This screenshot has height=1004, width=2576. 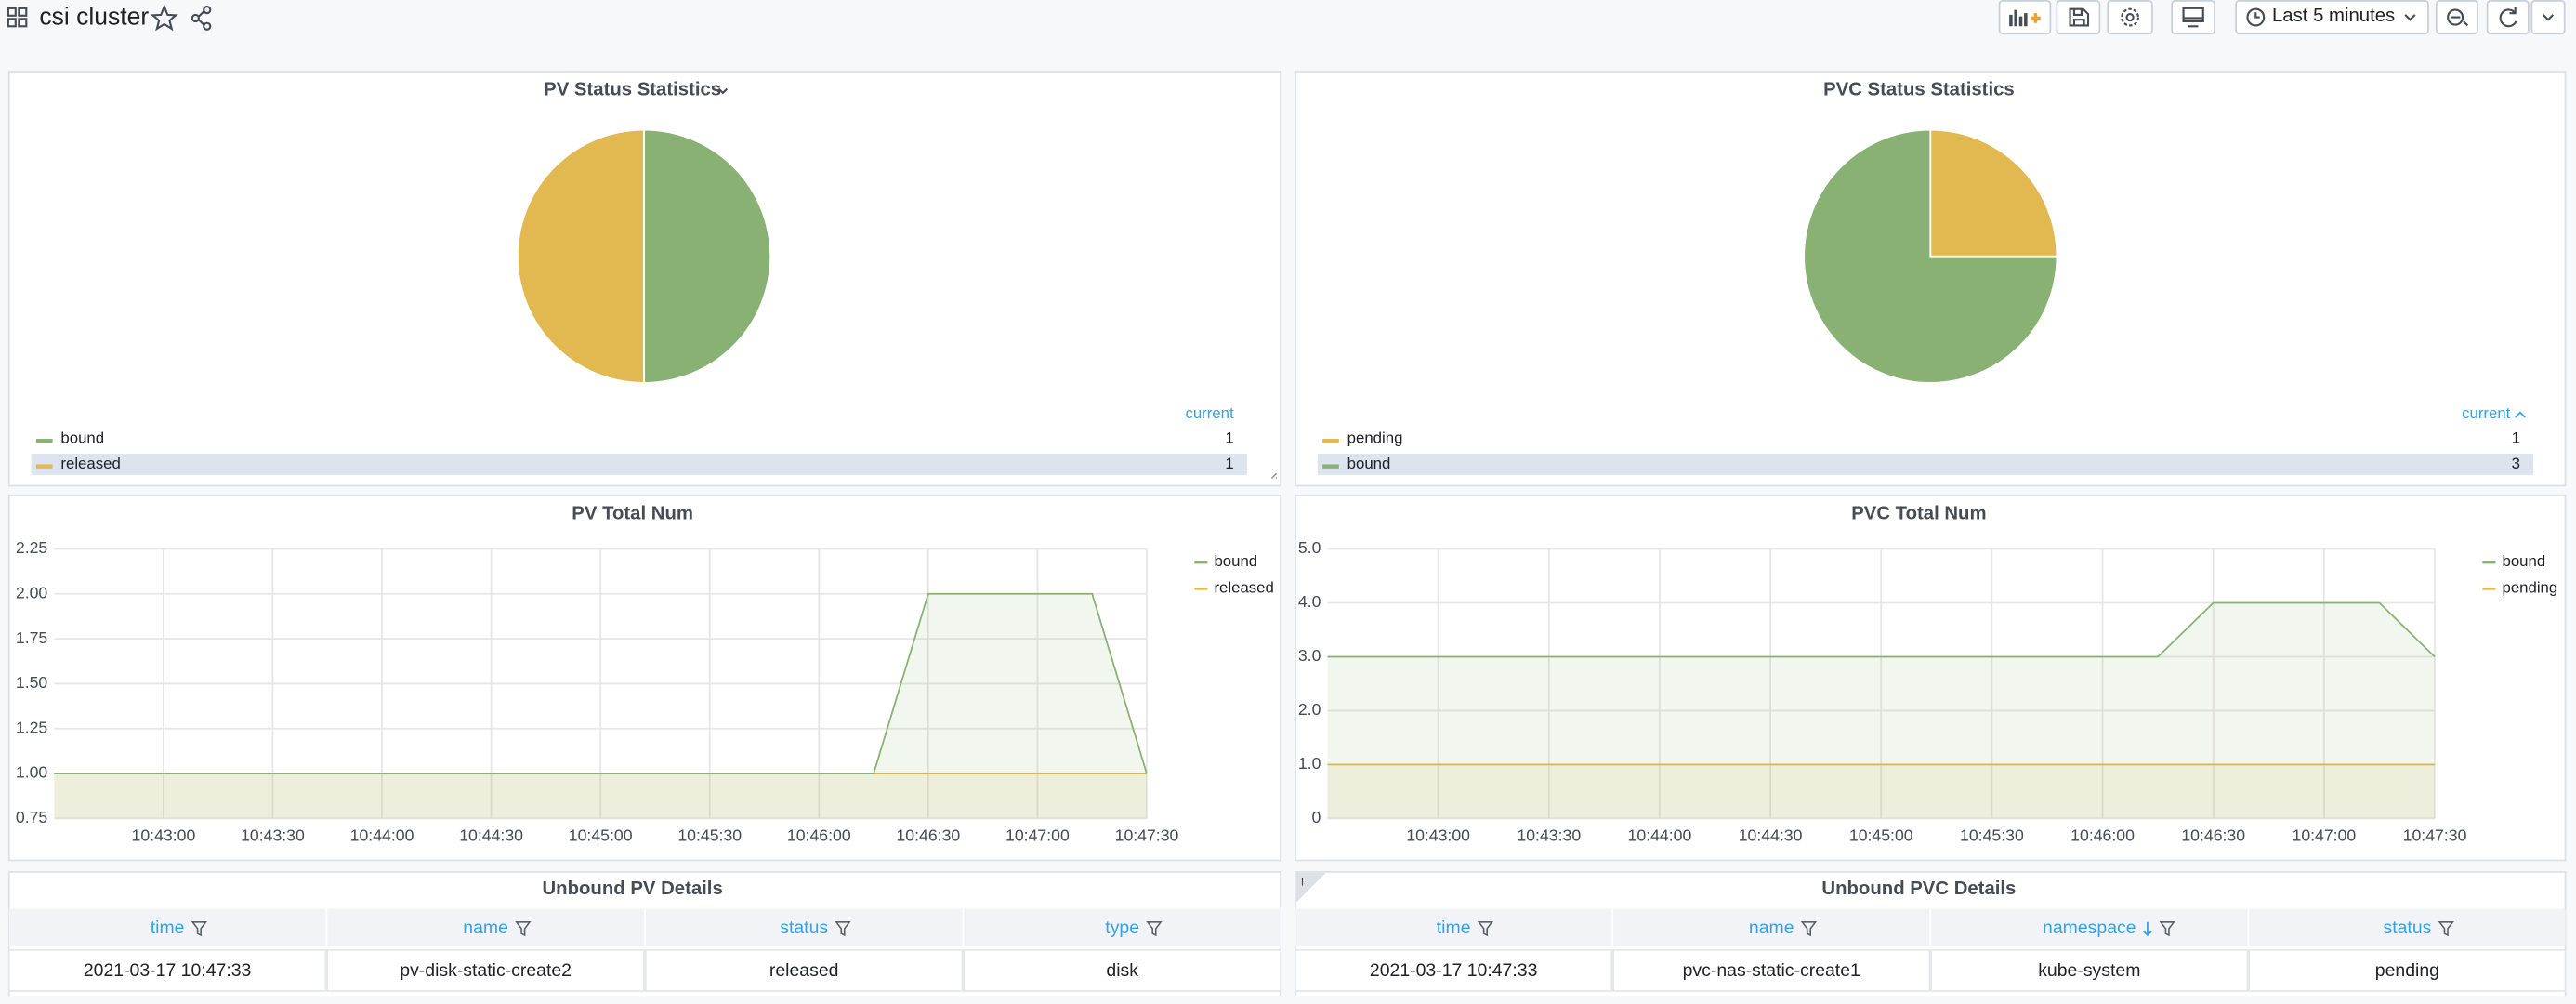 I want to click on clock-icon, so click(x=2256, y=17).